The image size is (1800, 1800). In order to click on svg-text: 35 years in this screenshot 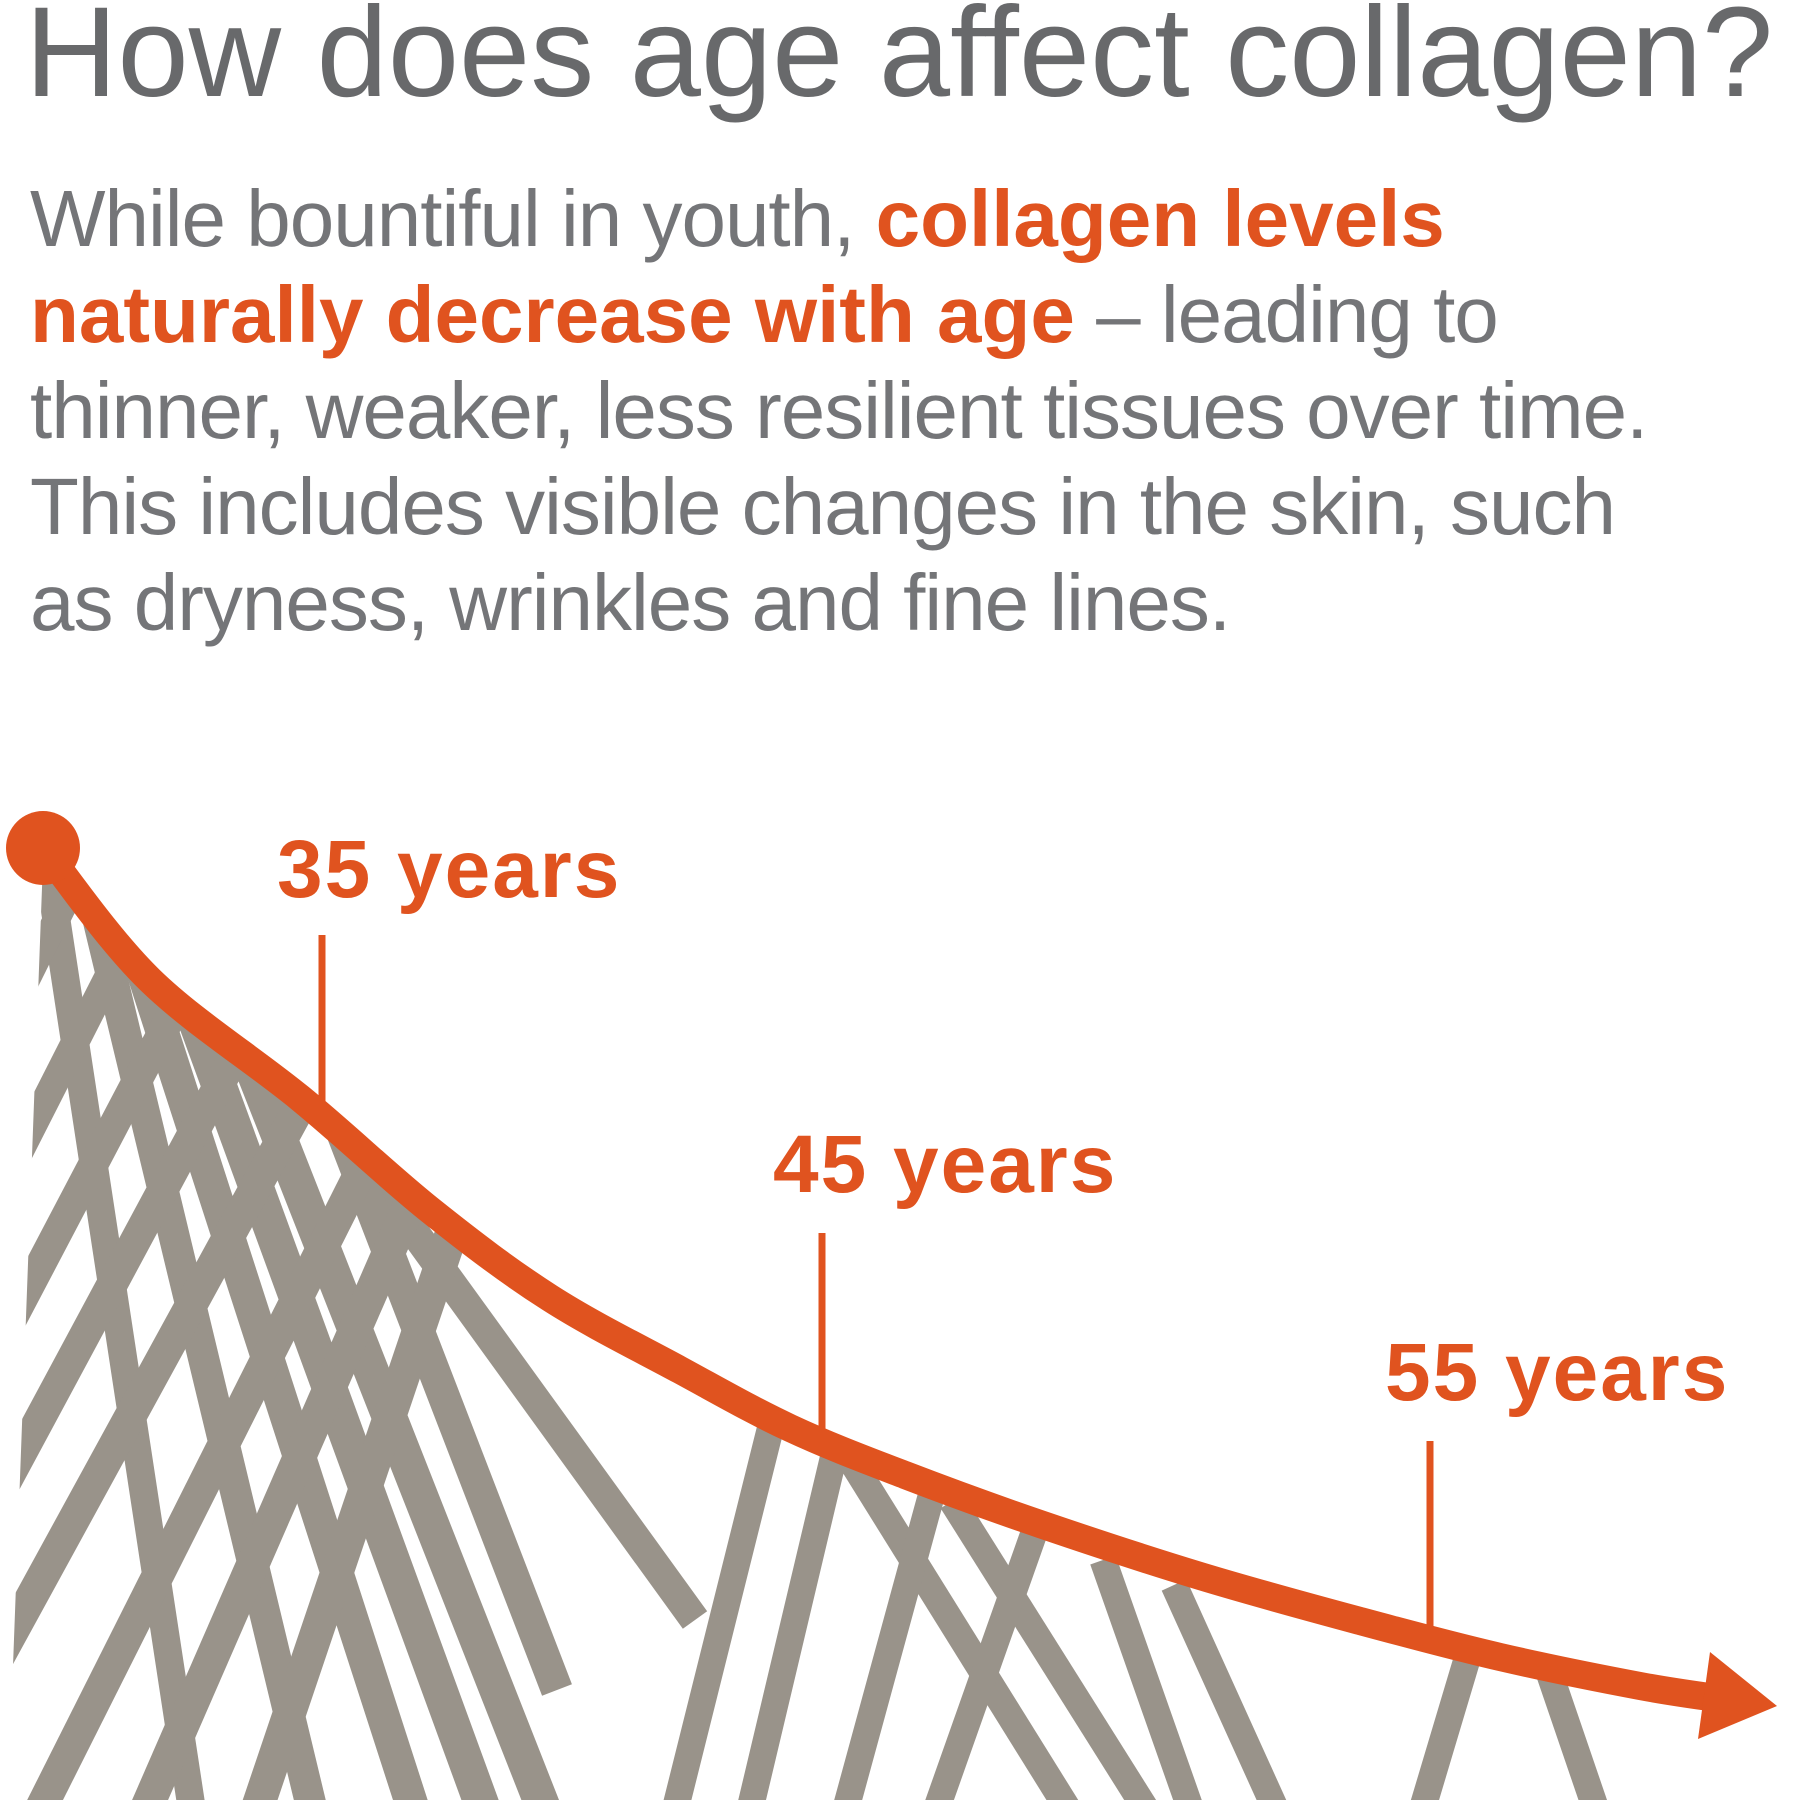, I will do `click(449, 869)`.